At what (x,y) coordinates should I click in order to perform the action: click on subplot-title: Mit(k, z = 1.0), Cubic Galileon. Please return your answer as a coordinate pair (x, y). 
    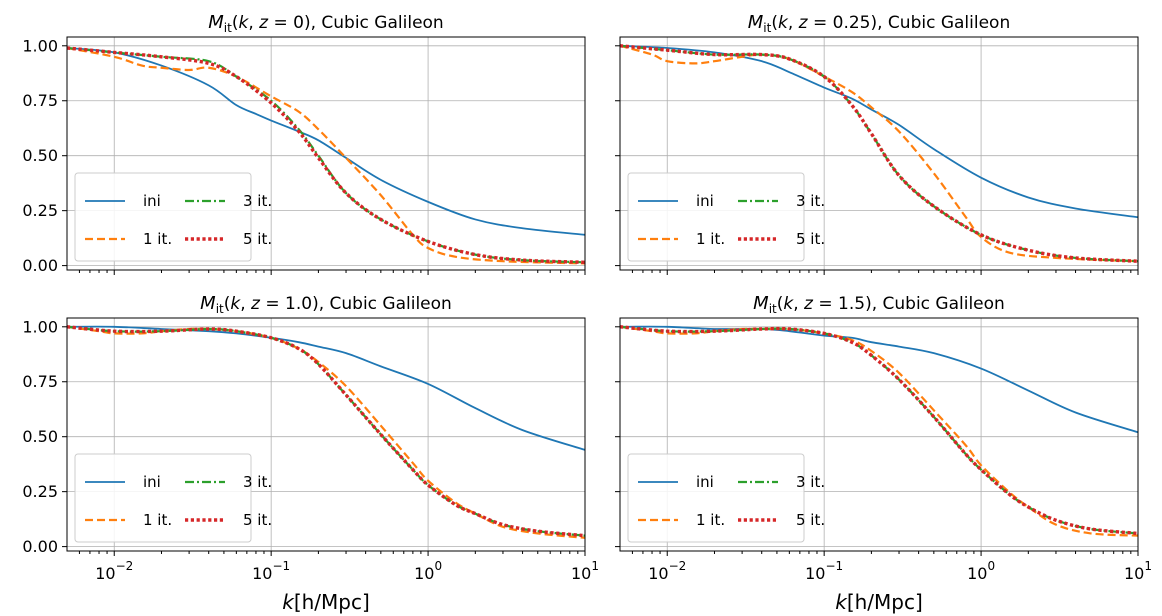
    Looking at the image, I should click on (326, 304).